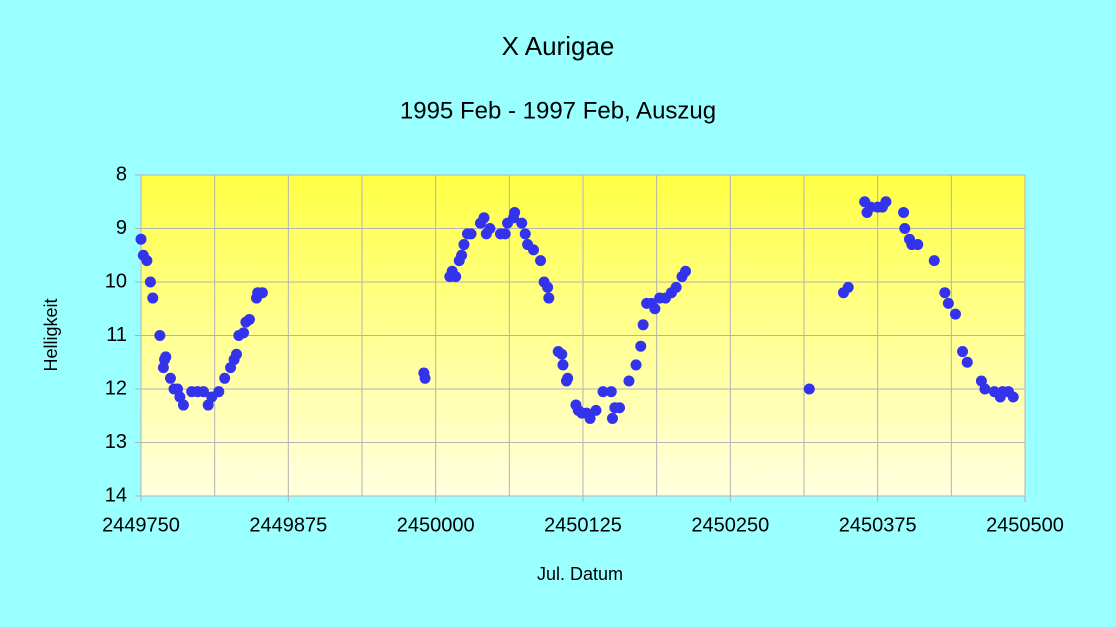 Image resolution: width=1116 pixels, height=627 pixels. Describe the element at coordinates (116, 442) in the screenshot. I see `y-tick-label: 13` at that location.